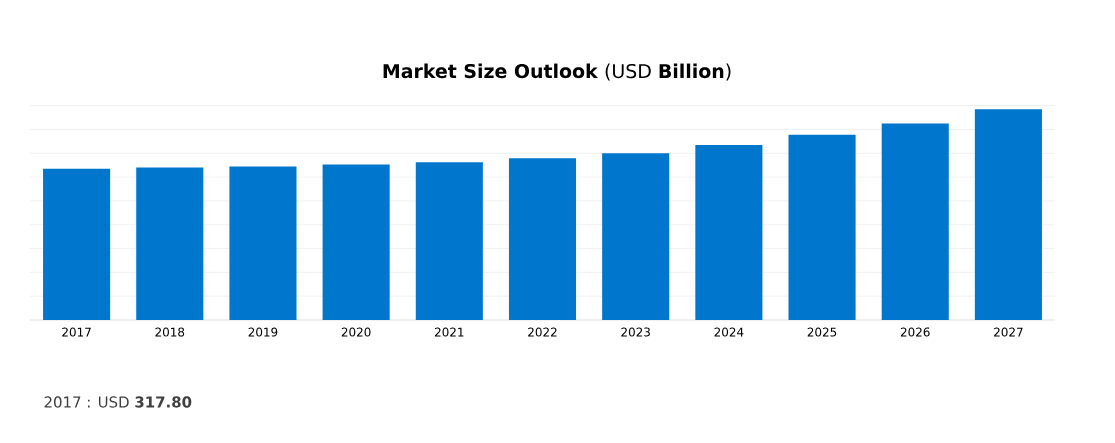 This screenshot has height=443, width=1115. What do you see at coordinates (822, 332) in the screenshot?
I see `x-tick-label: 2025` at bounding box center [822, 332].